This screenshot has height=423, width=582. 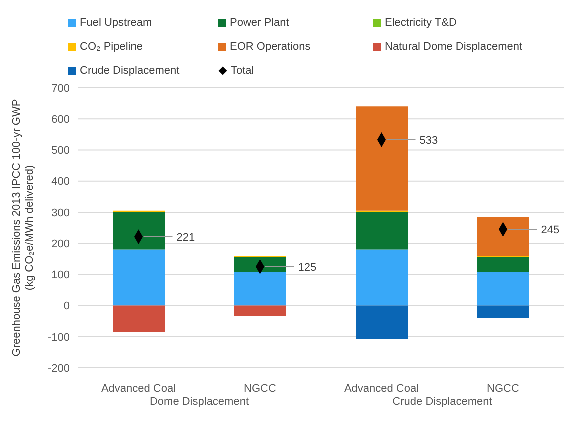 I want to click on data-label: 221, so click(x=186, y=238).